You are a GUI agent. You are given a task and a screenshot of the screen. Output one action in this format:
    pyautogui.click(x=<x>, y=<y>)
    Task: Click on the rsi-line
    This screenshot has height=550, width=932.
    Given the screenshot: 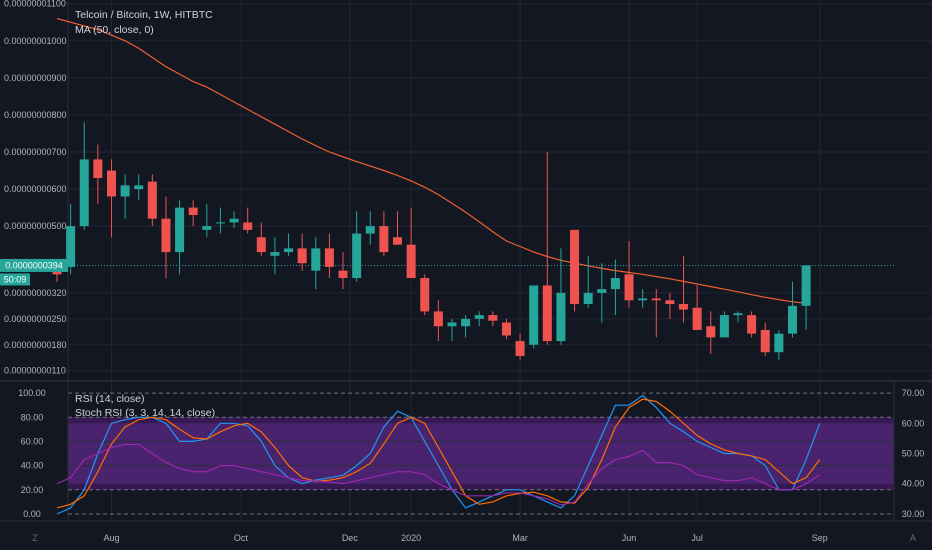 What is the action you would take?
    pyautogui.click(x=438, y=474)
    